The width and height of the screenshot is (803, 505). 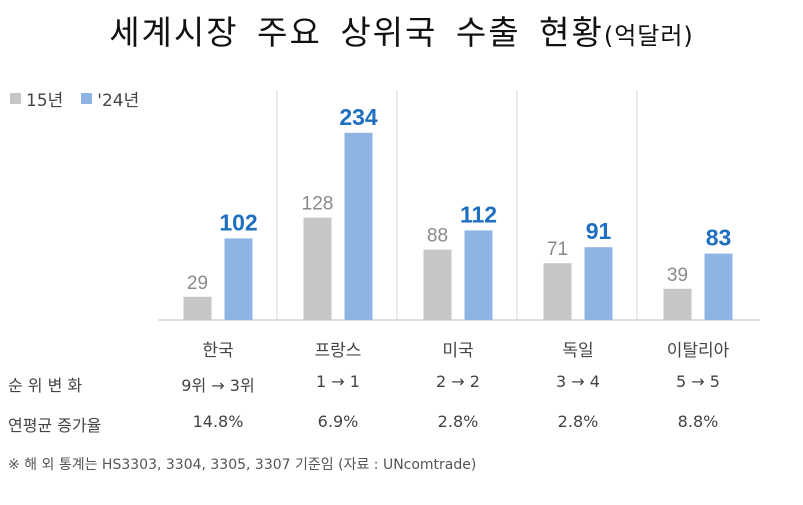 I want to click on category-label: 미국, so click(x=457, y=351).